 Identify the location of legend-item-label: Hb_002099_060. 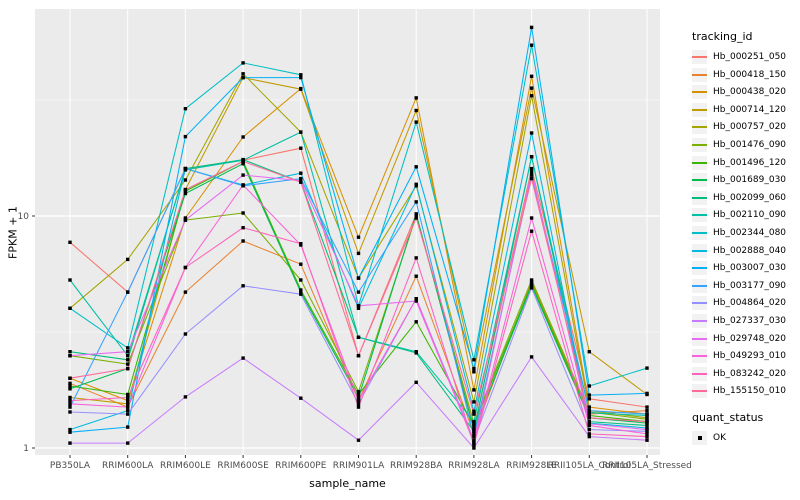
(750, 197).